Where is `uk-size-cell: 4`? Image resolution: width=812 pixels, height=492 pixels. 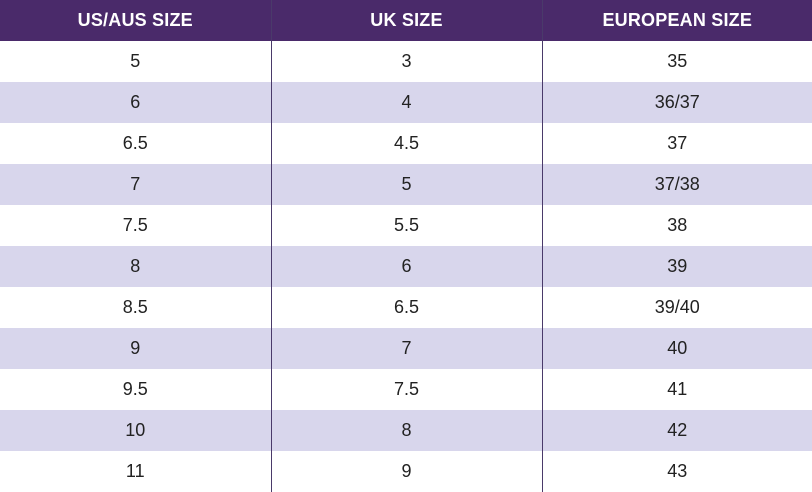 uk-size-cell: 4 is located at coordinates (406, 102).